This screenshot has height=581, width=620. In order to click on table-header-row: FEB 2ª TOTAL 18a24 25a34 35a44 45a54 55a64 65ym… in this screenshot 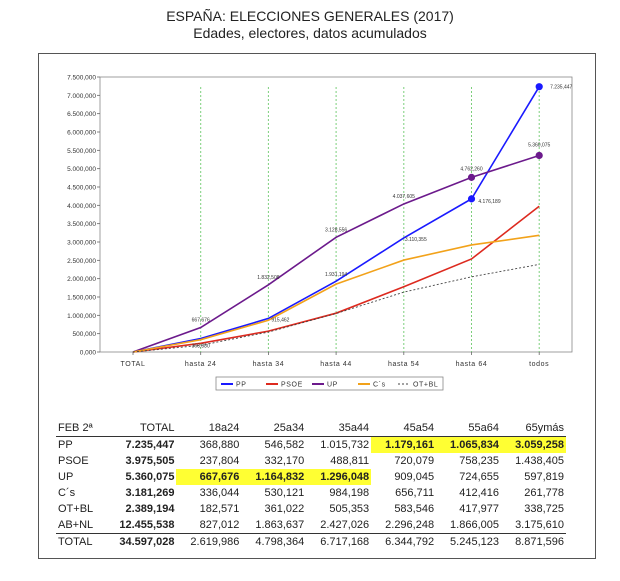, I will do `click(311, 428)`.